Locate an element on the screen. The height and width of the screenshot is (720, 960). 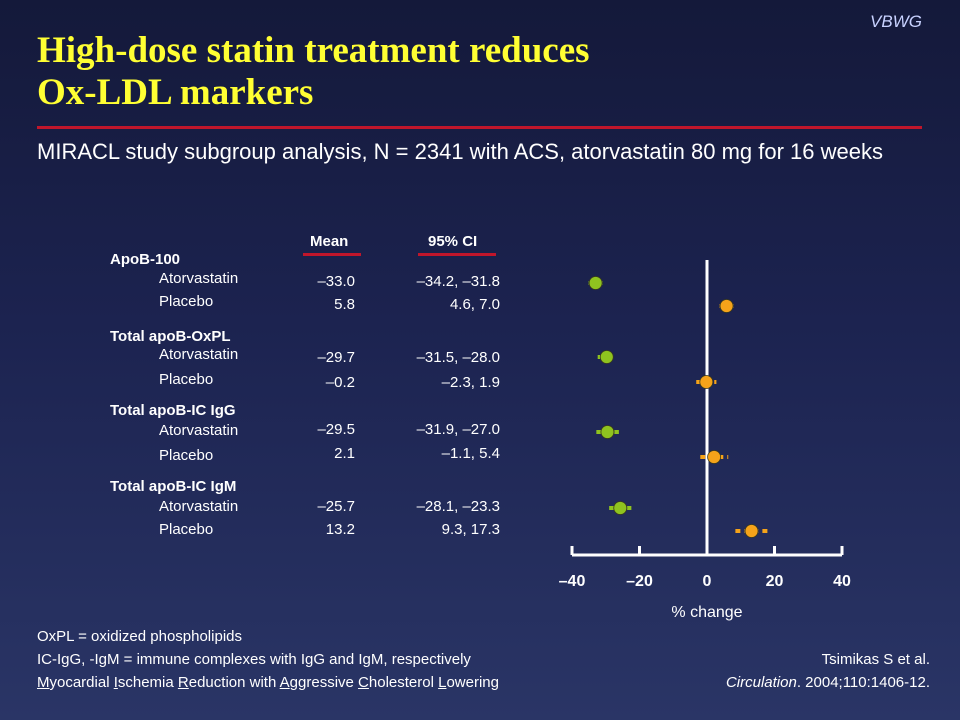
citation-authors: Tsimikas S et al. is located at coordinates (875, 659).